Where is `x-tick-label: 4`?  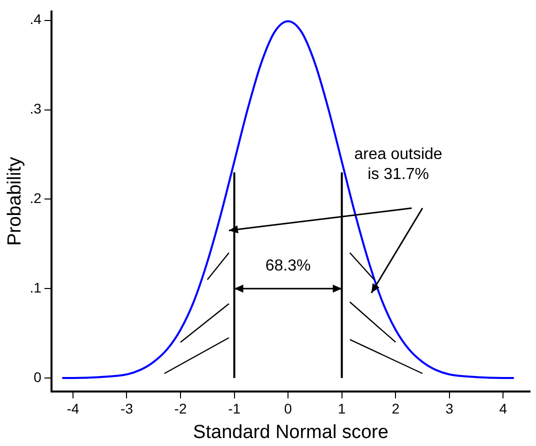 x-tick-label: 4 is located at coordinates (503, 408).